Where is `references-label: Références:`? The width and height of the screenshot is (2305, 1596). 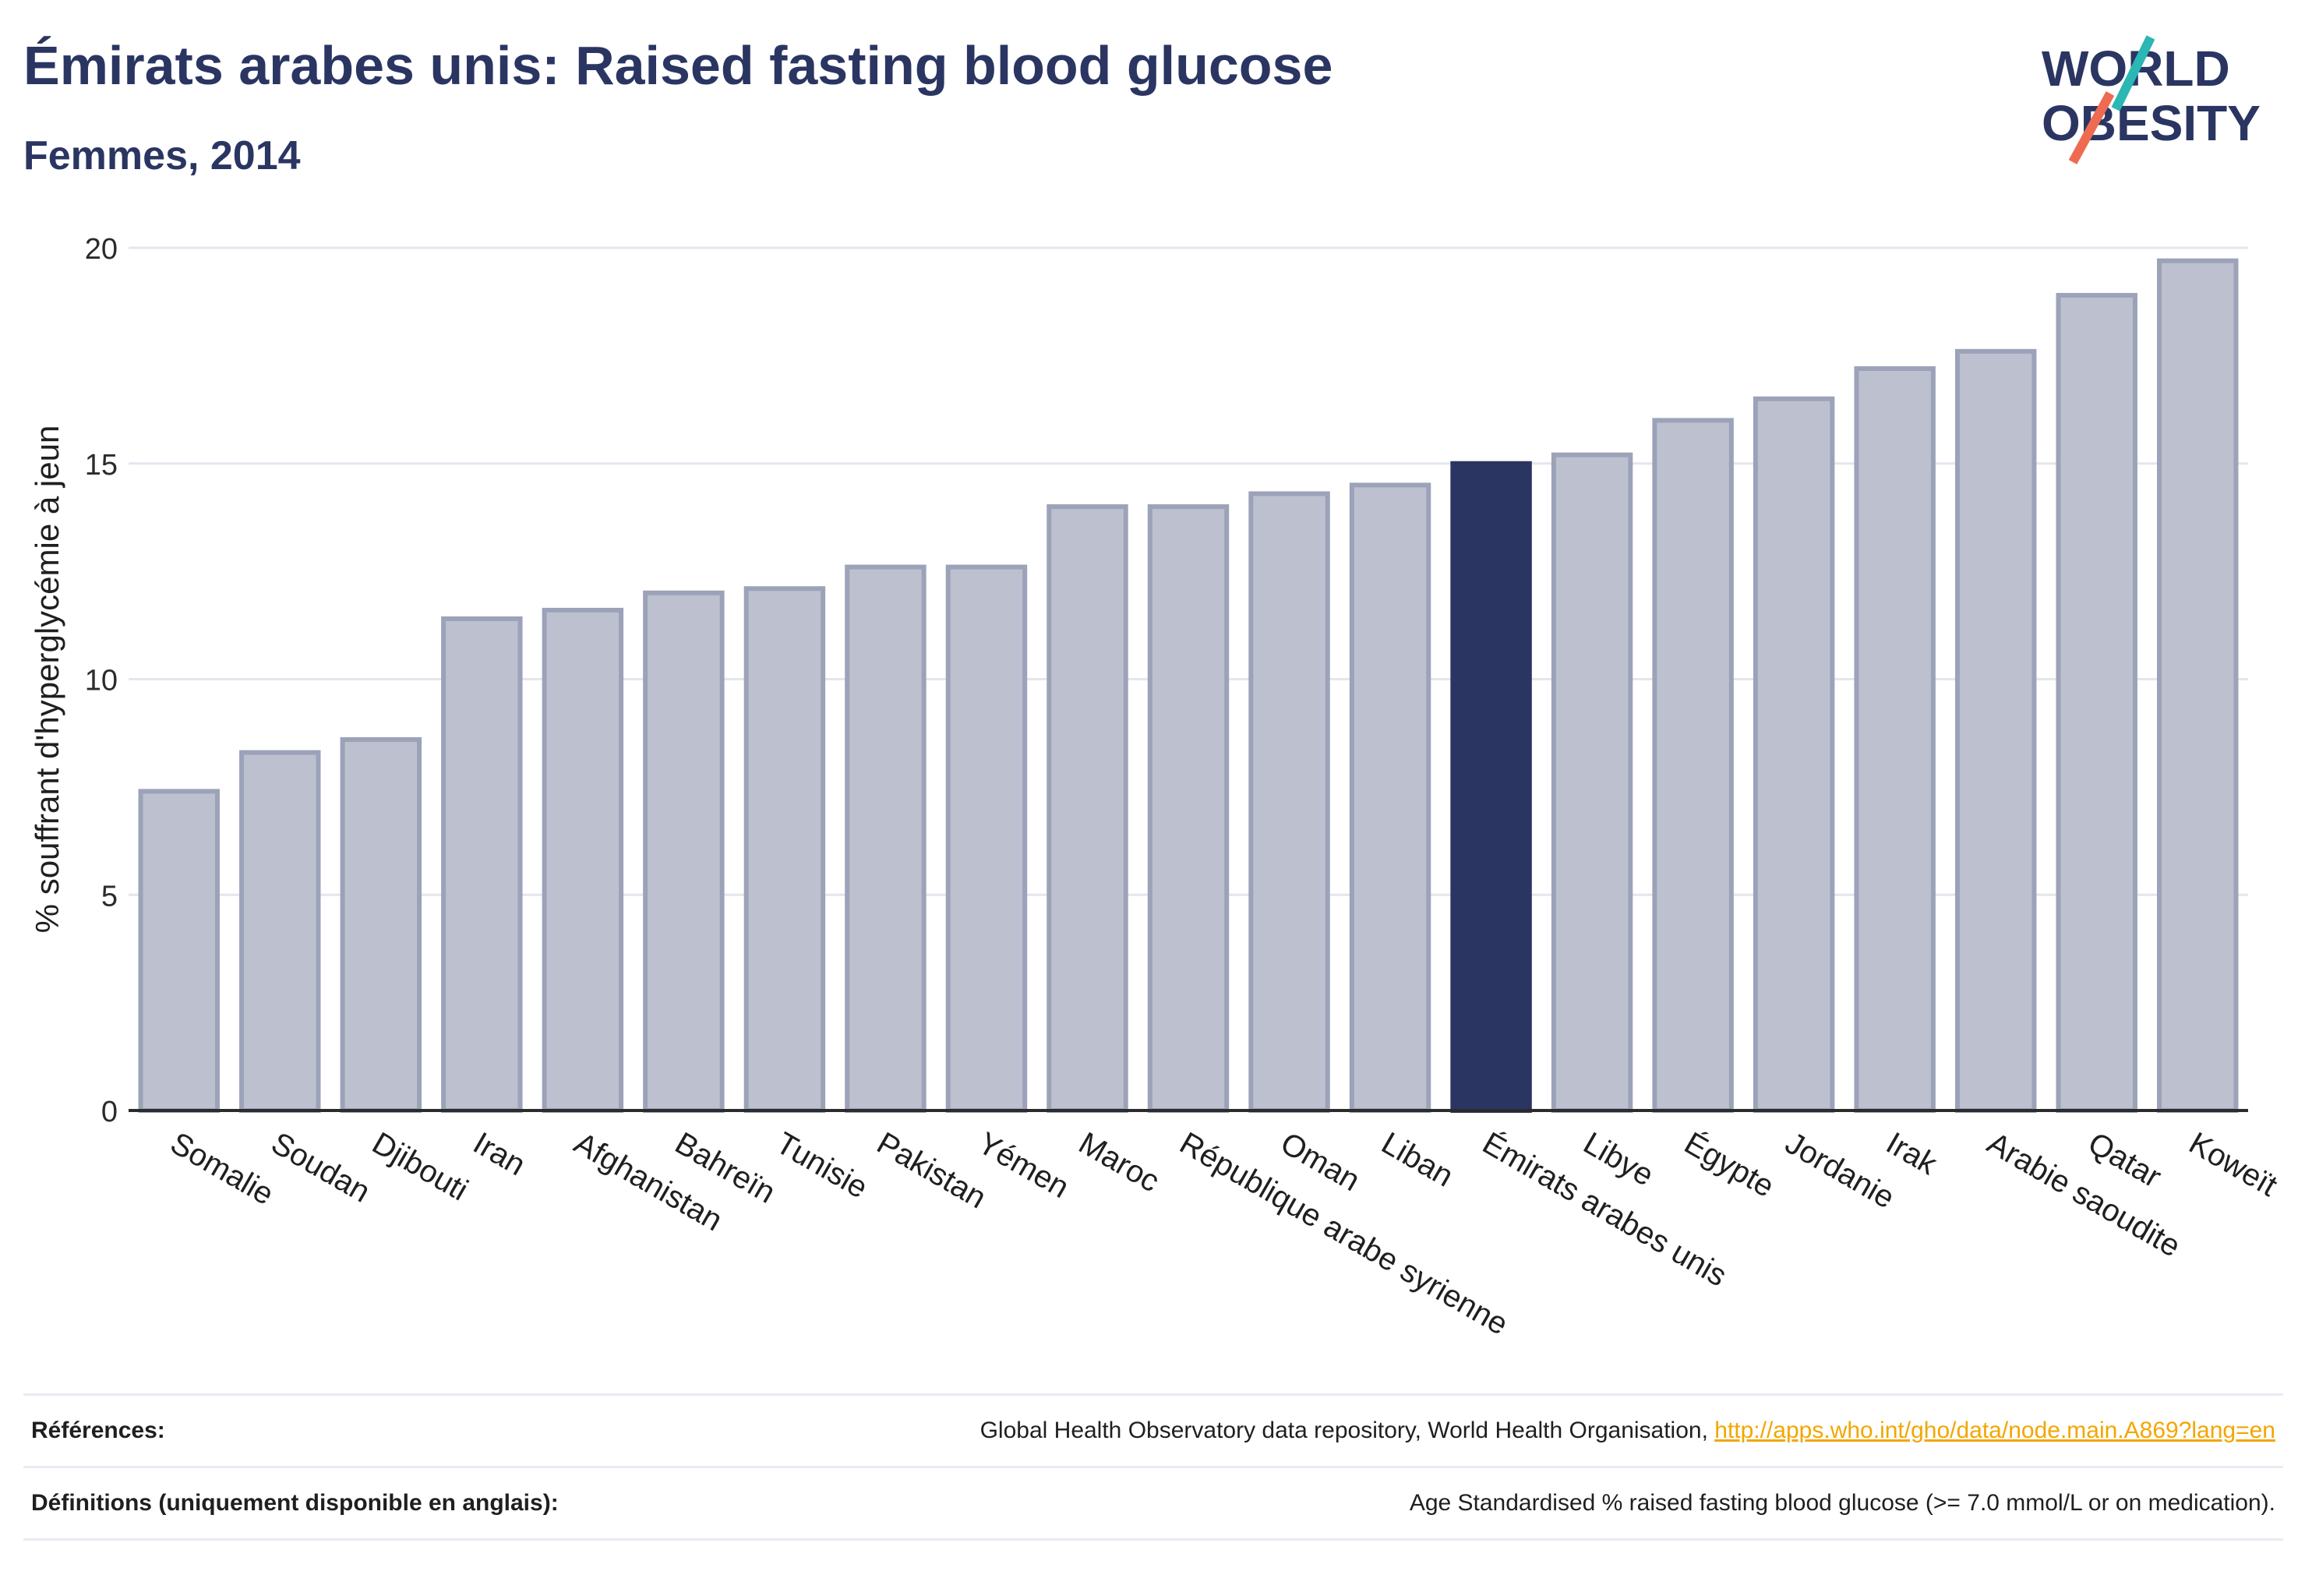 references-label: Références: is located at coordinates (98, 1430).